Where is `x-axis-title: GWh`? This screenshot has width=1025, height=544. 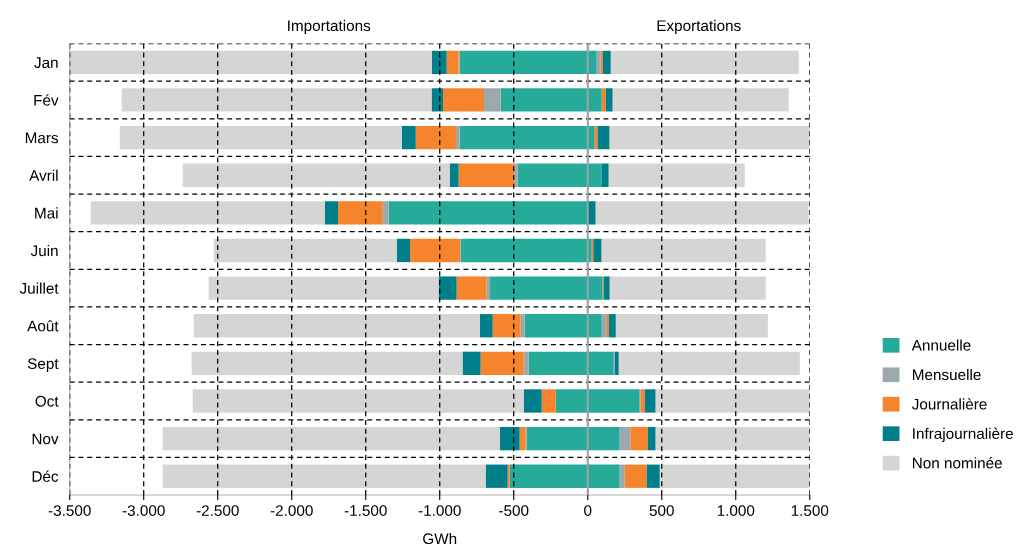 x-axis-title: GWh is located at coordinates (440, 538).